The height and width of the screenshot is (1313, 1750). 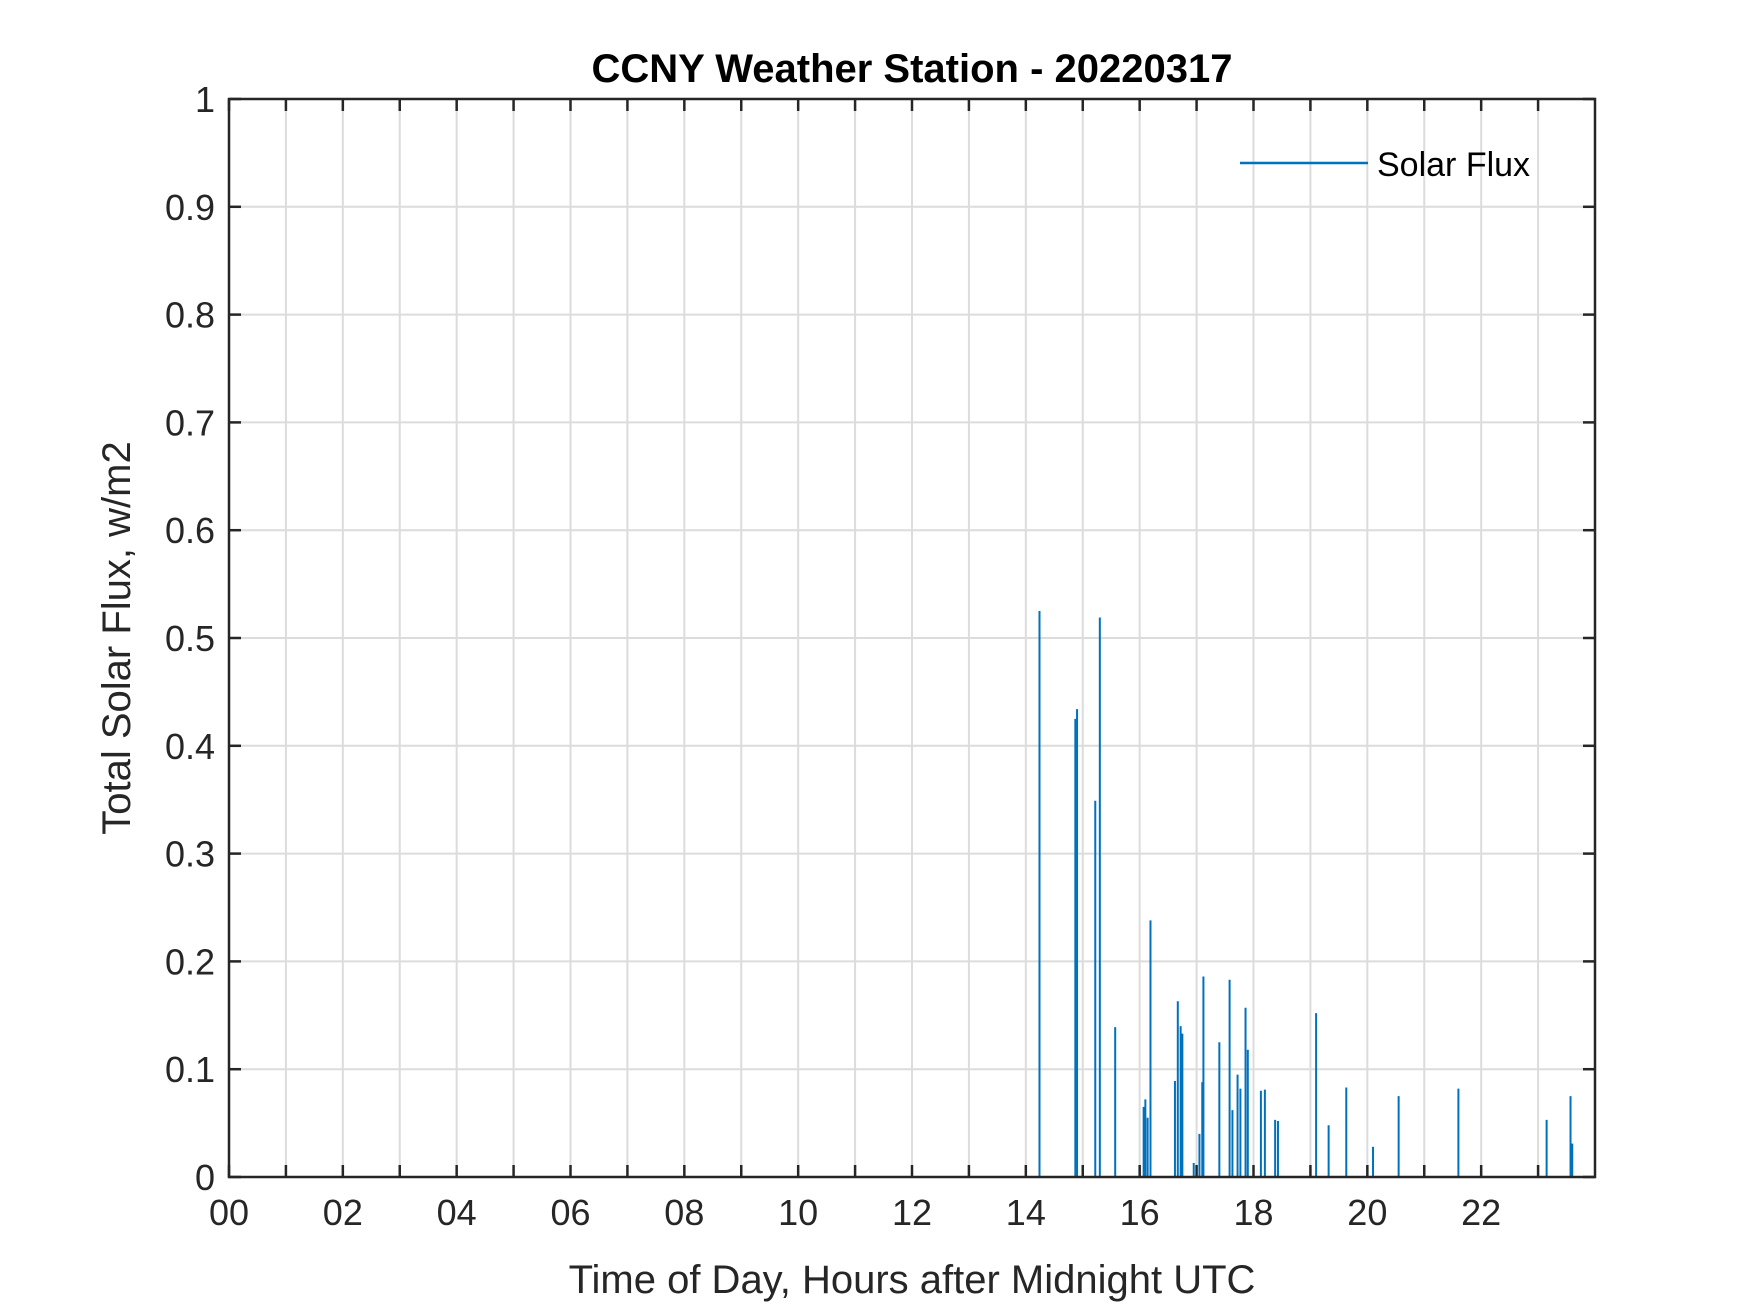 I want to click on x-tick-label: 22, so click(x=1481, y=1212).